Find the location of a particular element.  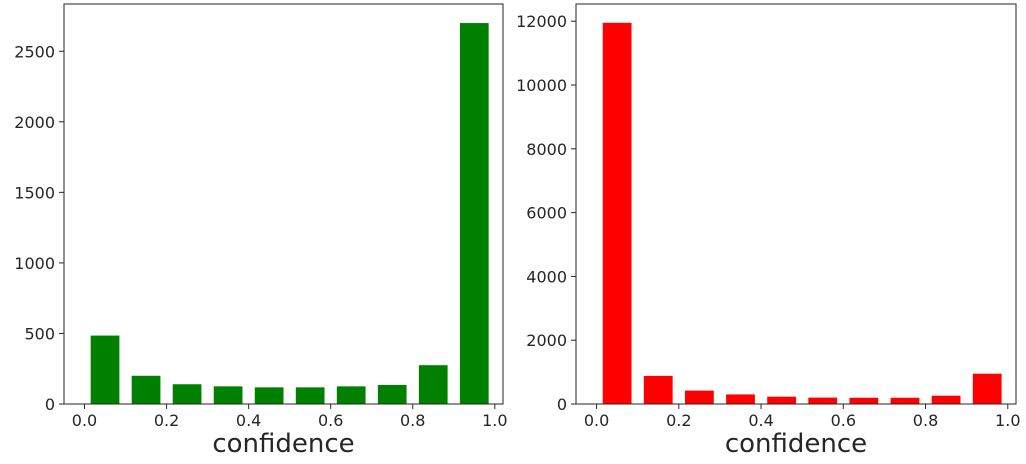

right-y-tick-label: 2000 is located at coordinates (546, 340).